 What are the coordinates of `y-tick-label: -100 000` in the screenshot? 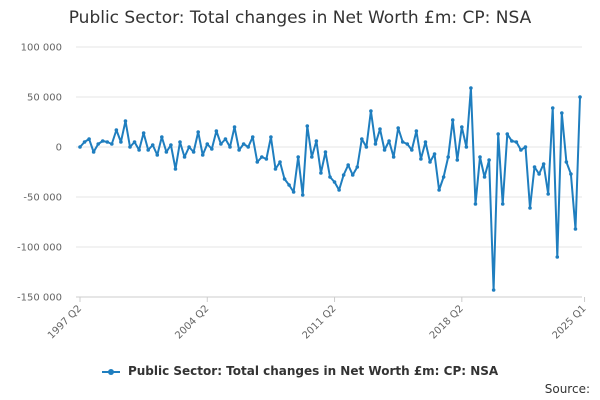 It's located at (39, 248).